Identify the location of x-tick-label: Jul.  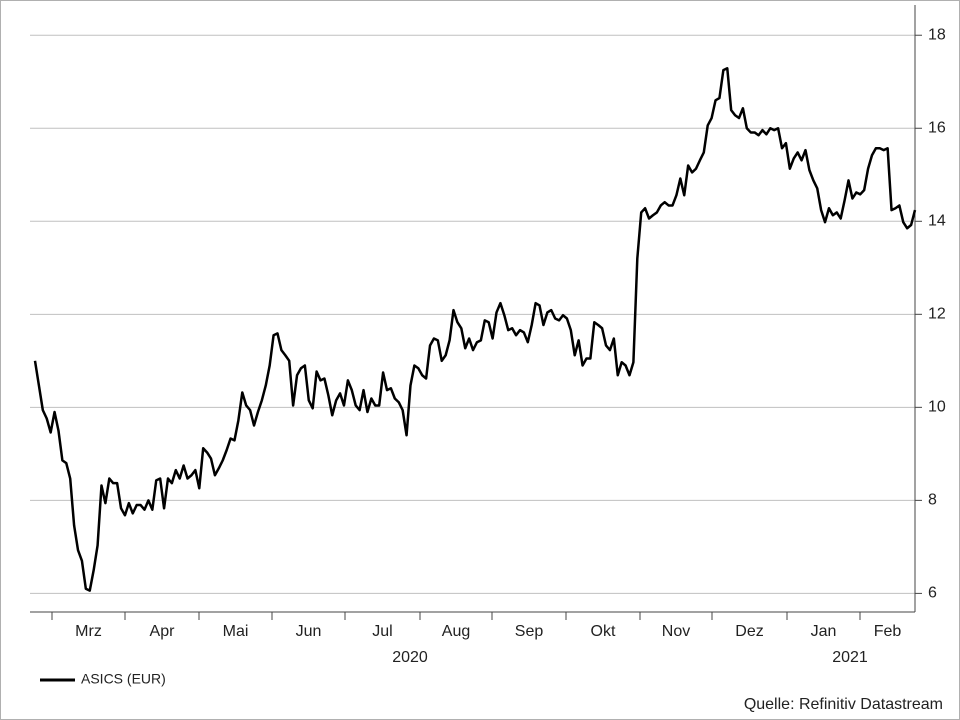
(382, 631).